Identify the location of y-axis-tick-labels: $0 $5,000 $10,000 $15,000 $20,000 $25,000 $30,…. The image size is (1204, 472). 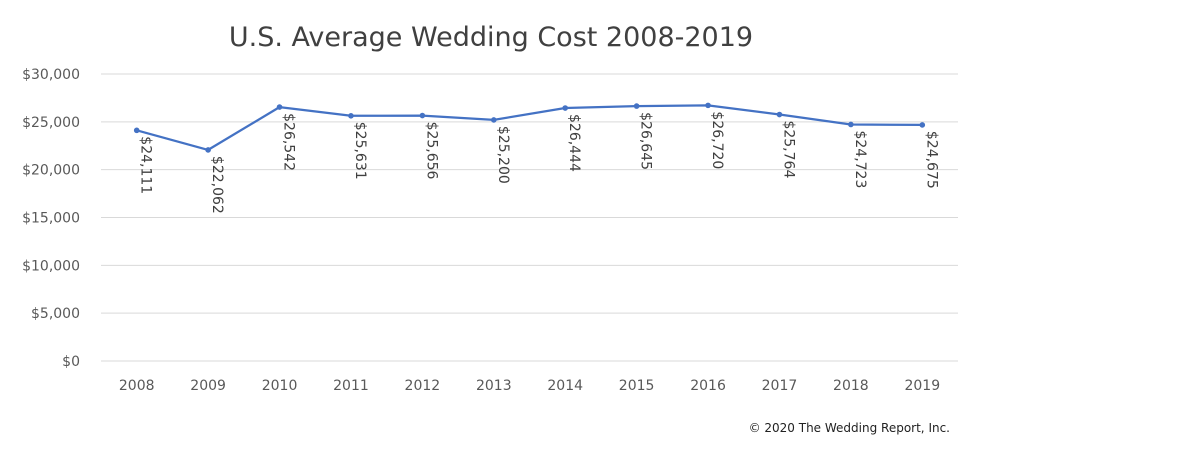
(51, 218).